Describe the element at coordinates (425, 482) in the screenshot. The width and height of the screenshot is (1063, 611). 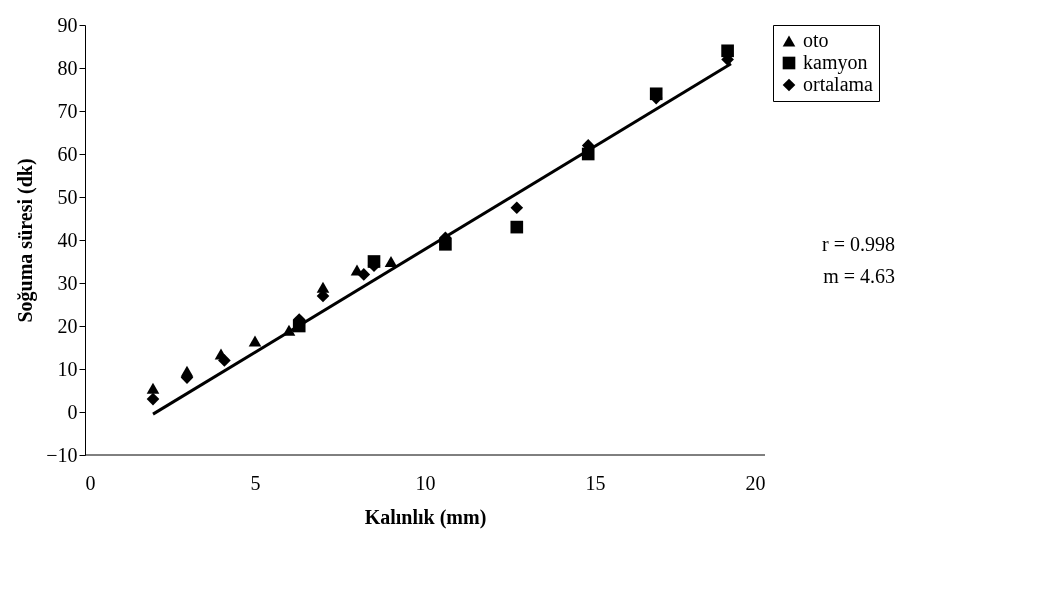
I see `x-tick-label: 10` at that location.